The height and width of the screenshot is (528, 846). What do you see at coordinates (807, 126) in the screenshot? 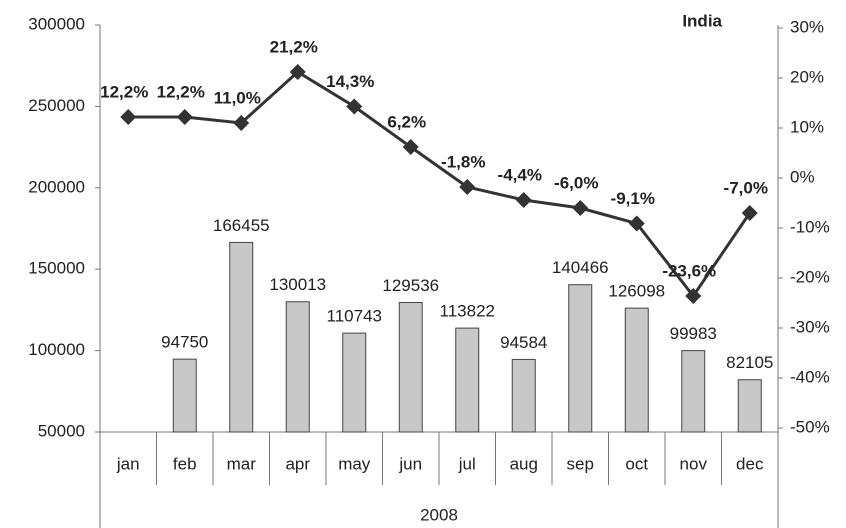
I see `y2-tick-label: 10%` at bounding box center [807, 126].